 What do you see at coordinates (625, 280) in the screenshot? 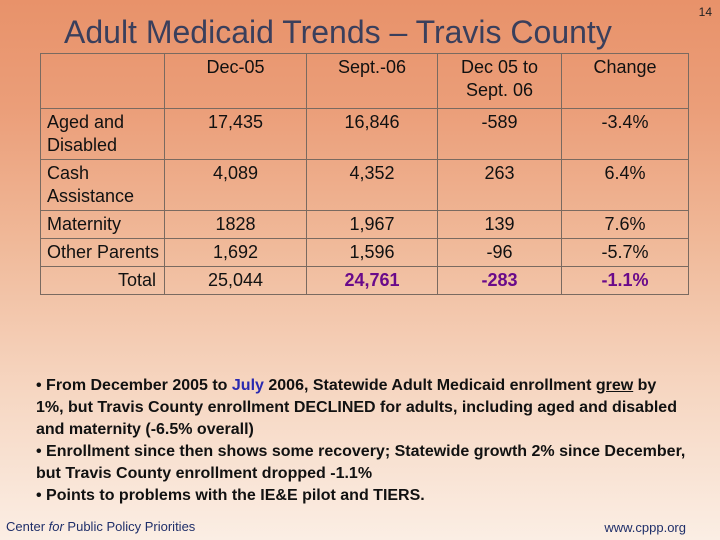
I see `total-change: -1.1%` at bounding box center [625, 280].